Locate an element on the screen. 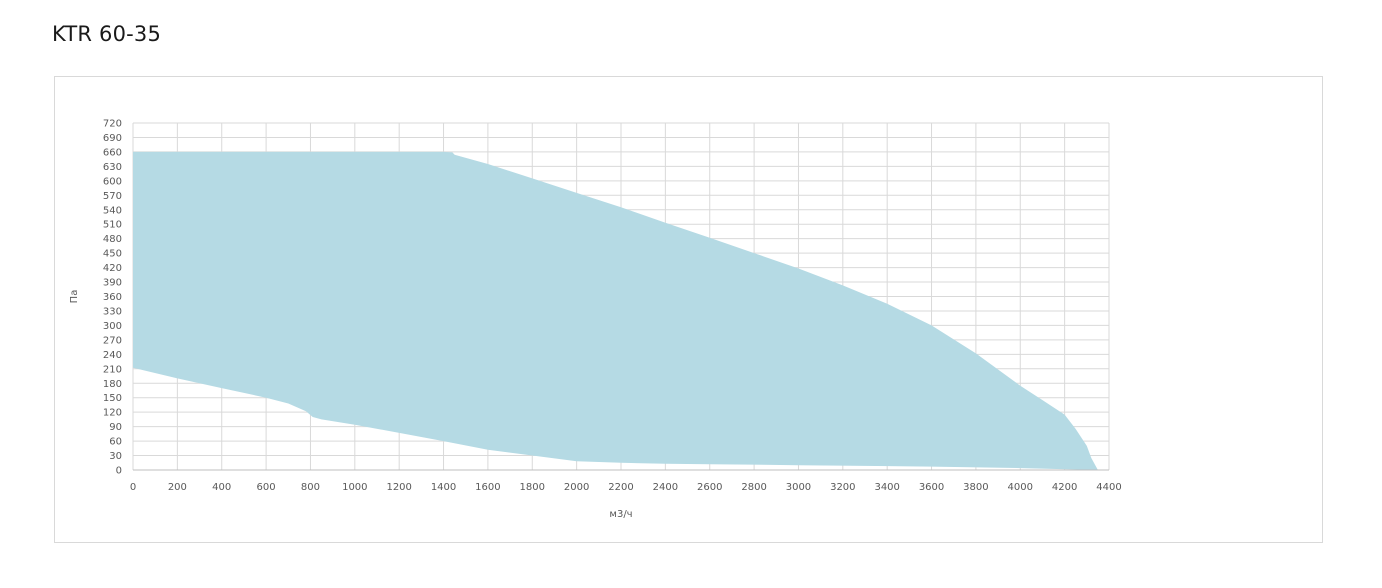  y-tick-label: 180 is located at coordinates (112, 384).